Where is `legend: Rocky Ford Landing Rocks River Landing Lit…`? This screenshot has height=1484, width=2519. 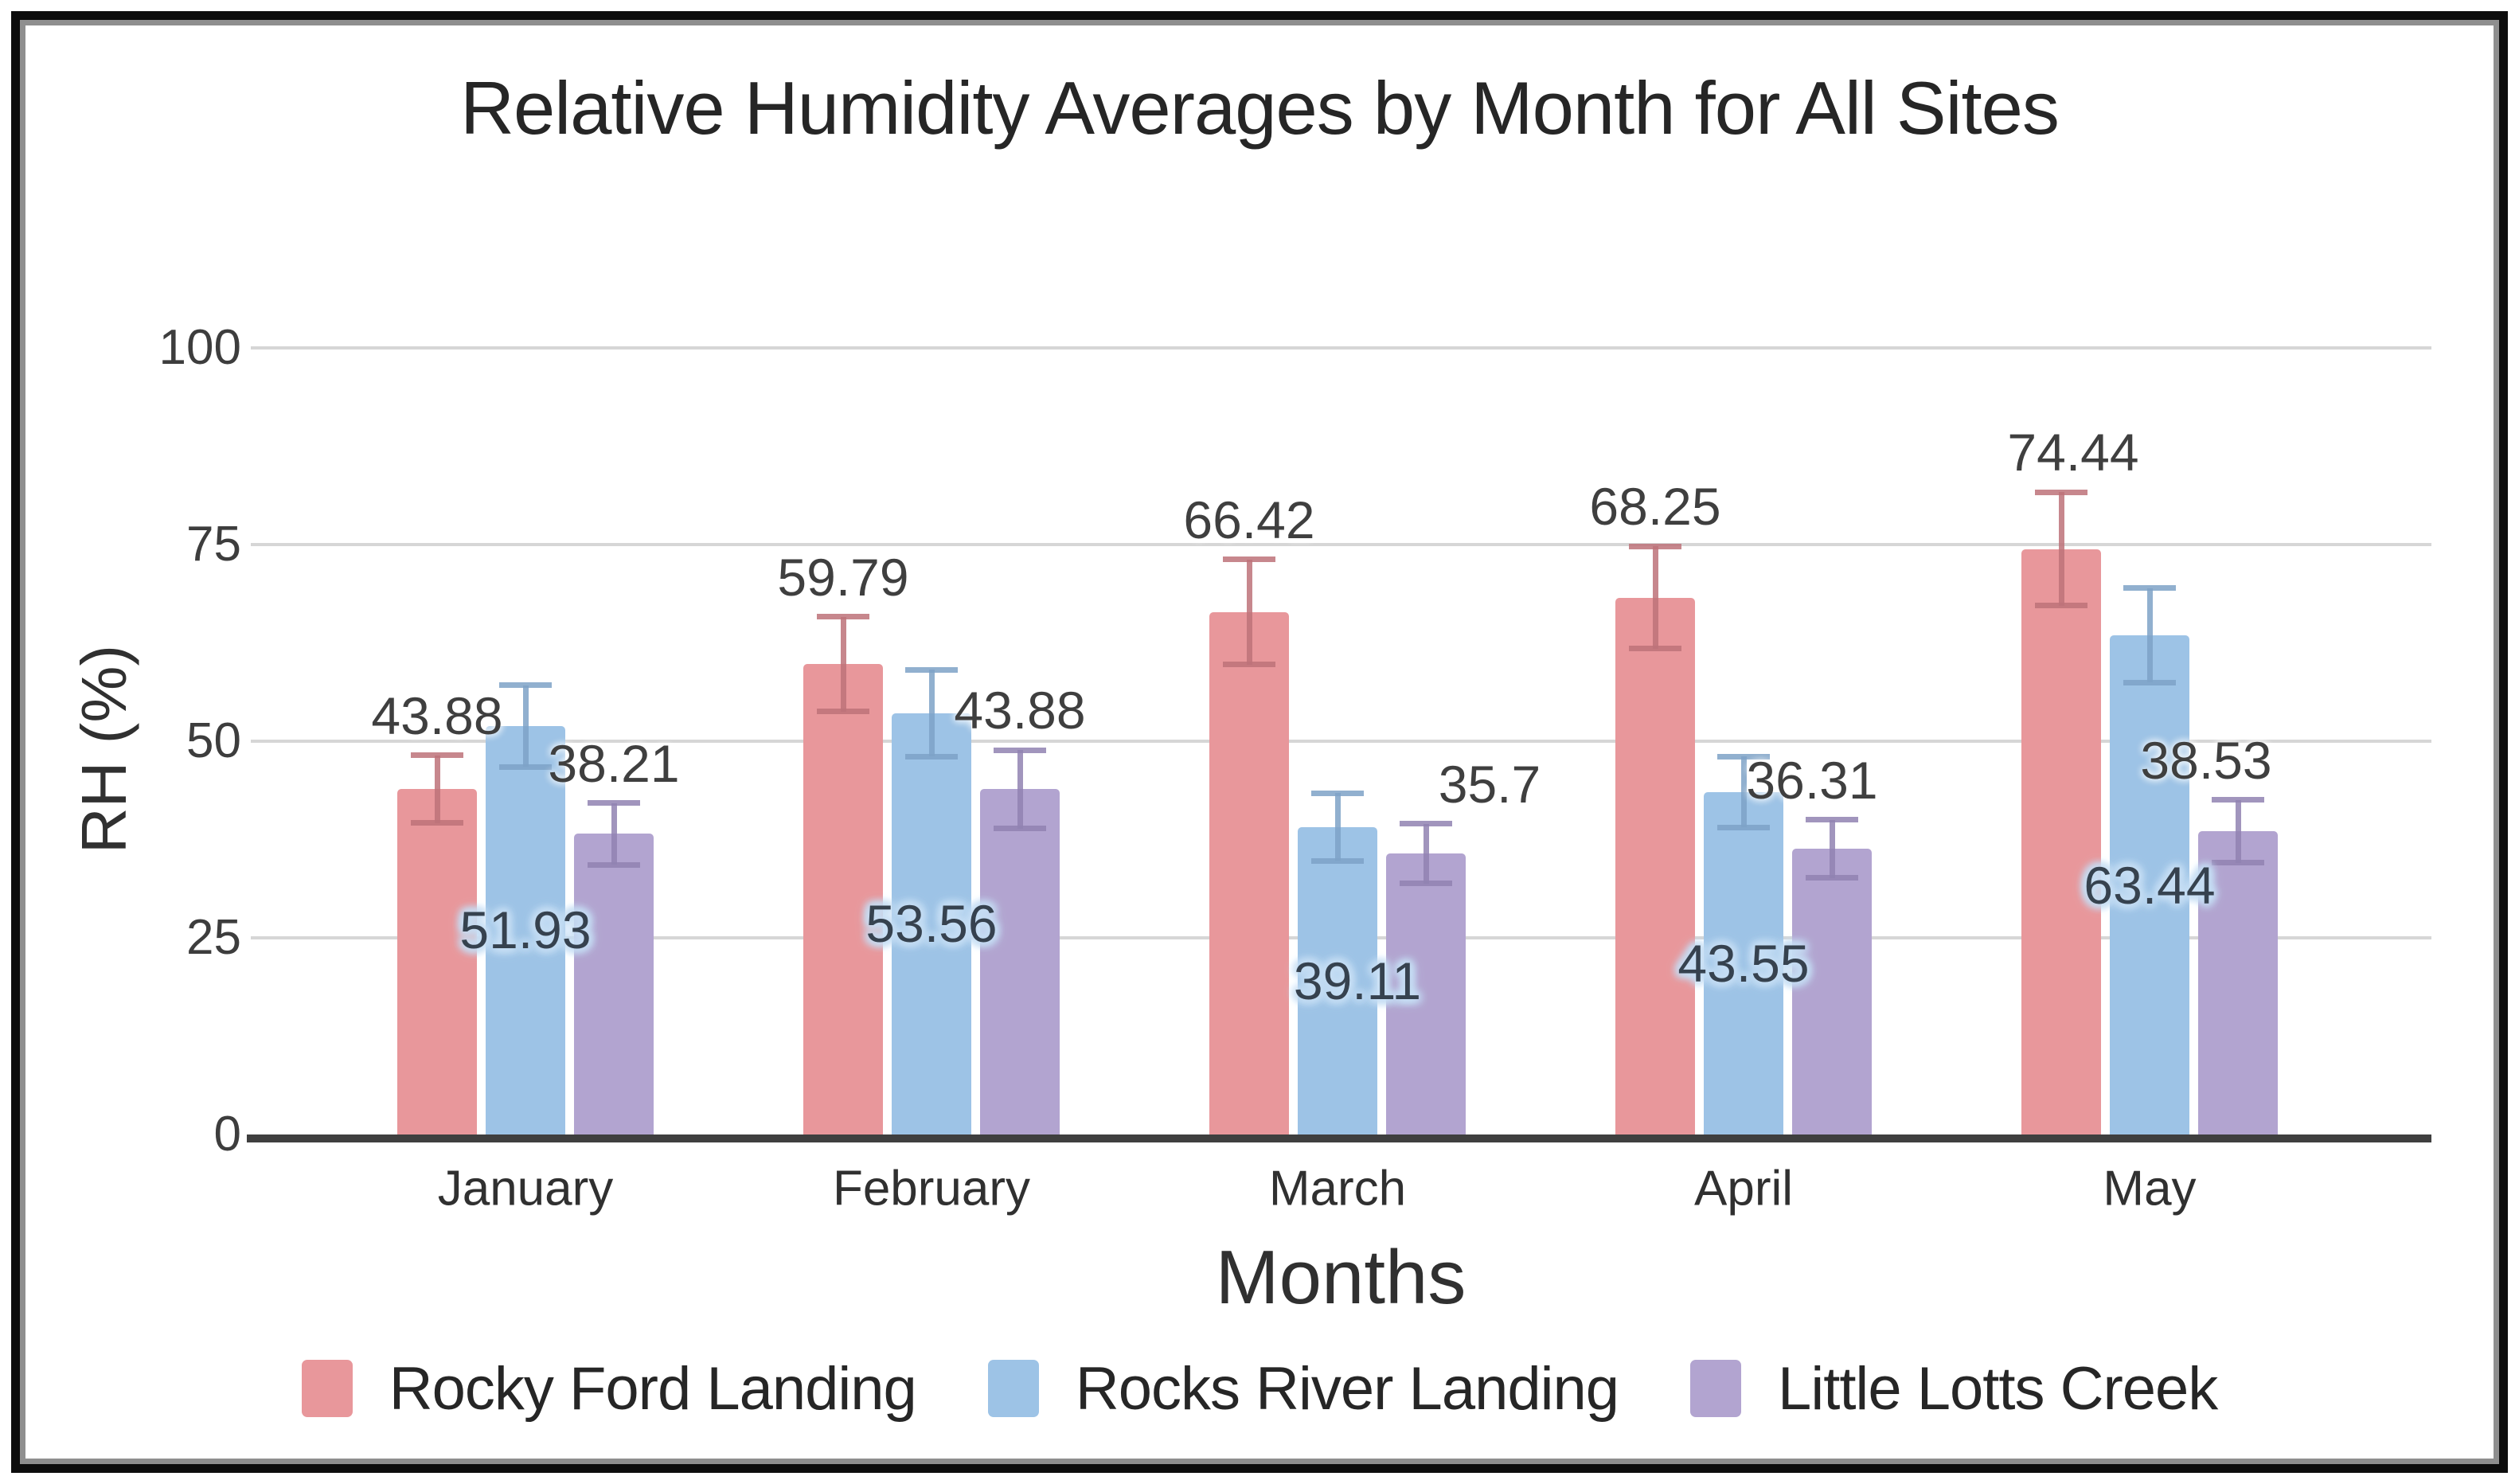 legend: Rocky Ford Landing Rocks River Landing Lit… is located at coordinates (1259, 1388).